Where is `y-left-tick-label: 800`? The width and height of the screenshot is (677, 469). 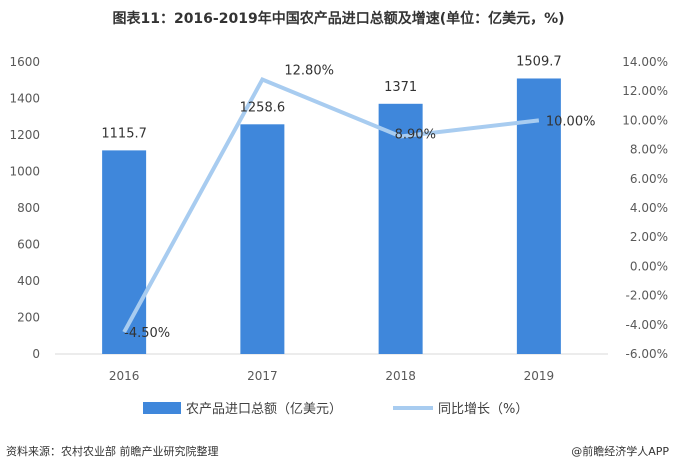 y-left-tick-label: 800 is located at coordinates (28, 208).